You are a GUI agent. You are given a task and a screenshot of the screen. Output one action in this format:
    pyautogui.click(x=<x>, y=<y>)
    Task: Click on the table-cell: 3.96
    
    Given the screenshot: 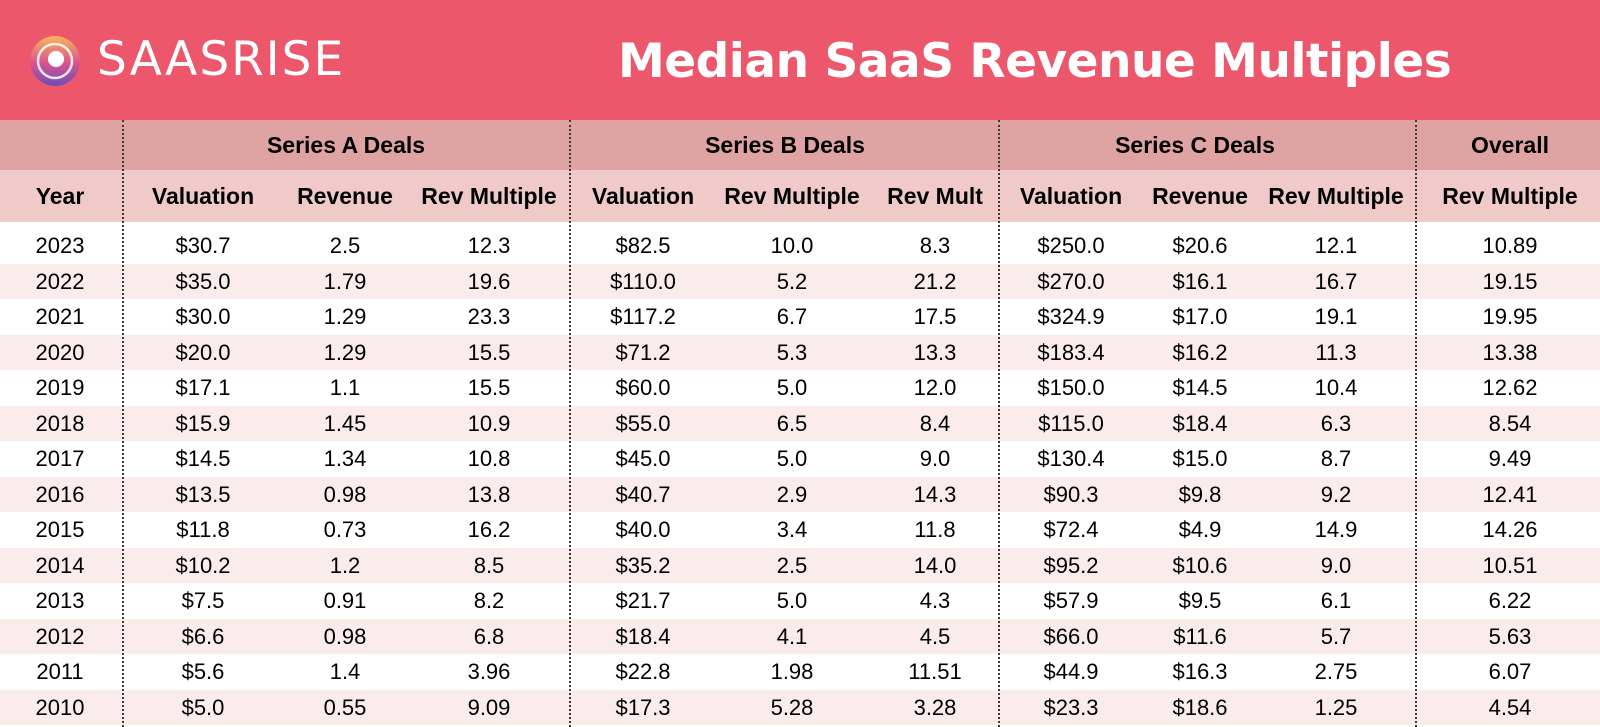 What is the action you would take?
    pyautogui.click(x=489, y=671)
    